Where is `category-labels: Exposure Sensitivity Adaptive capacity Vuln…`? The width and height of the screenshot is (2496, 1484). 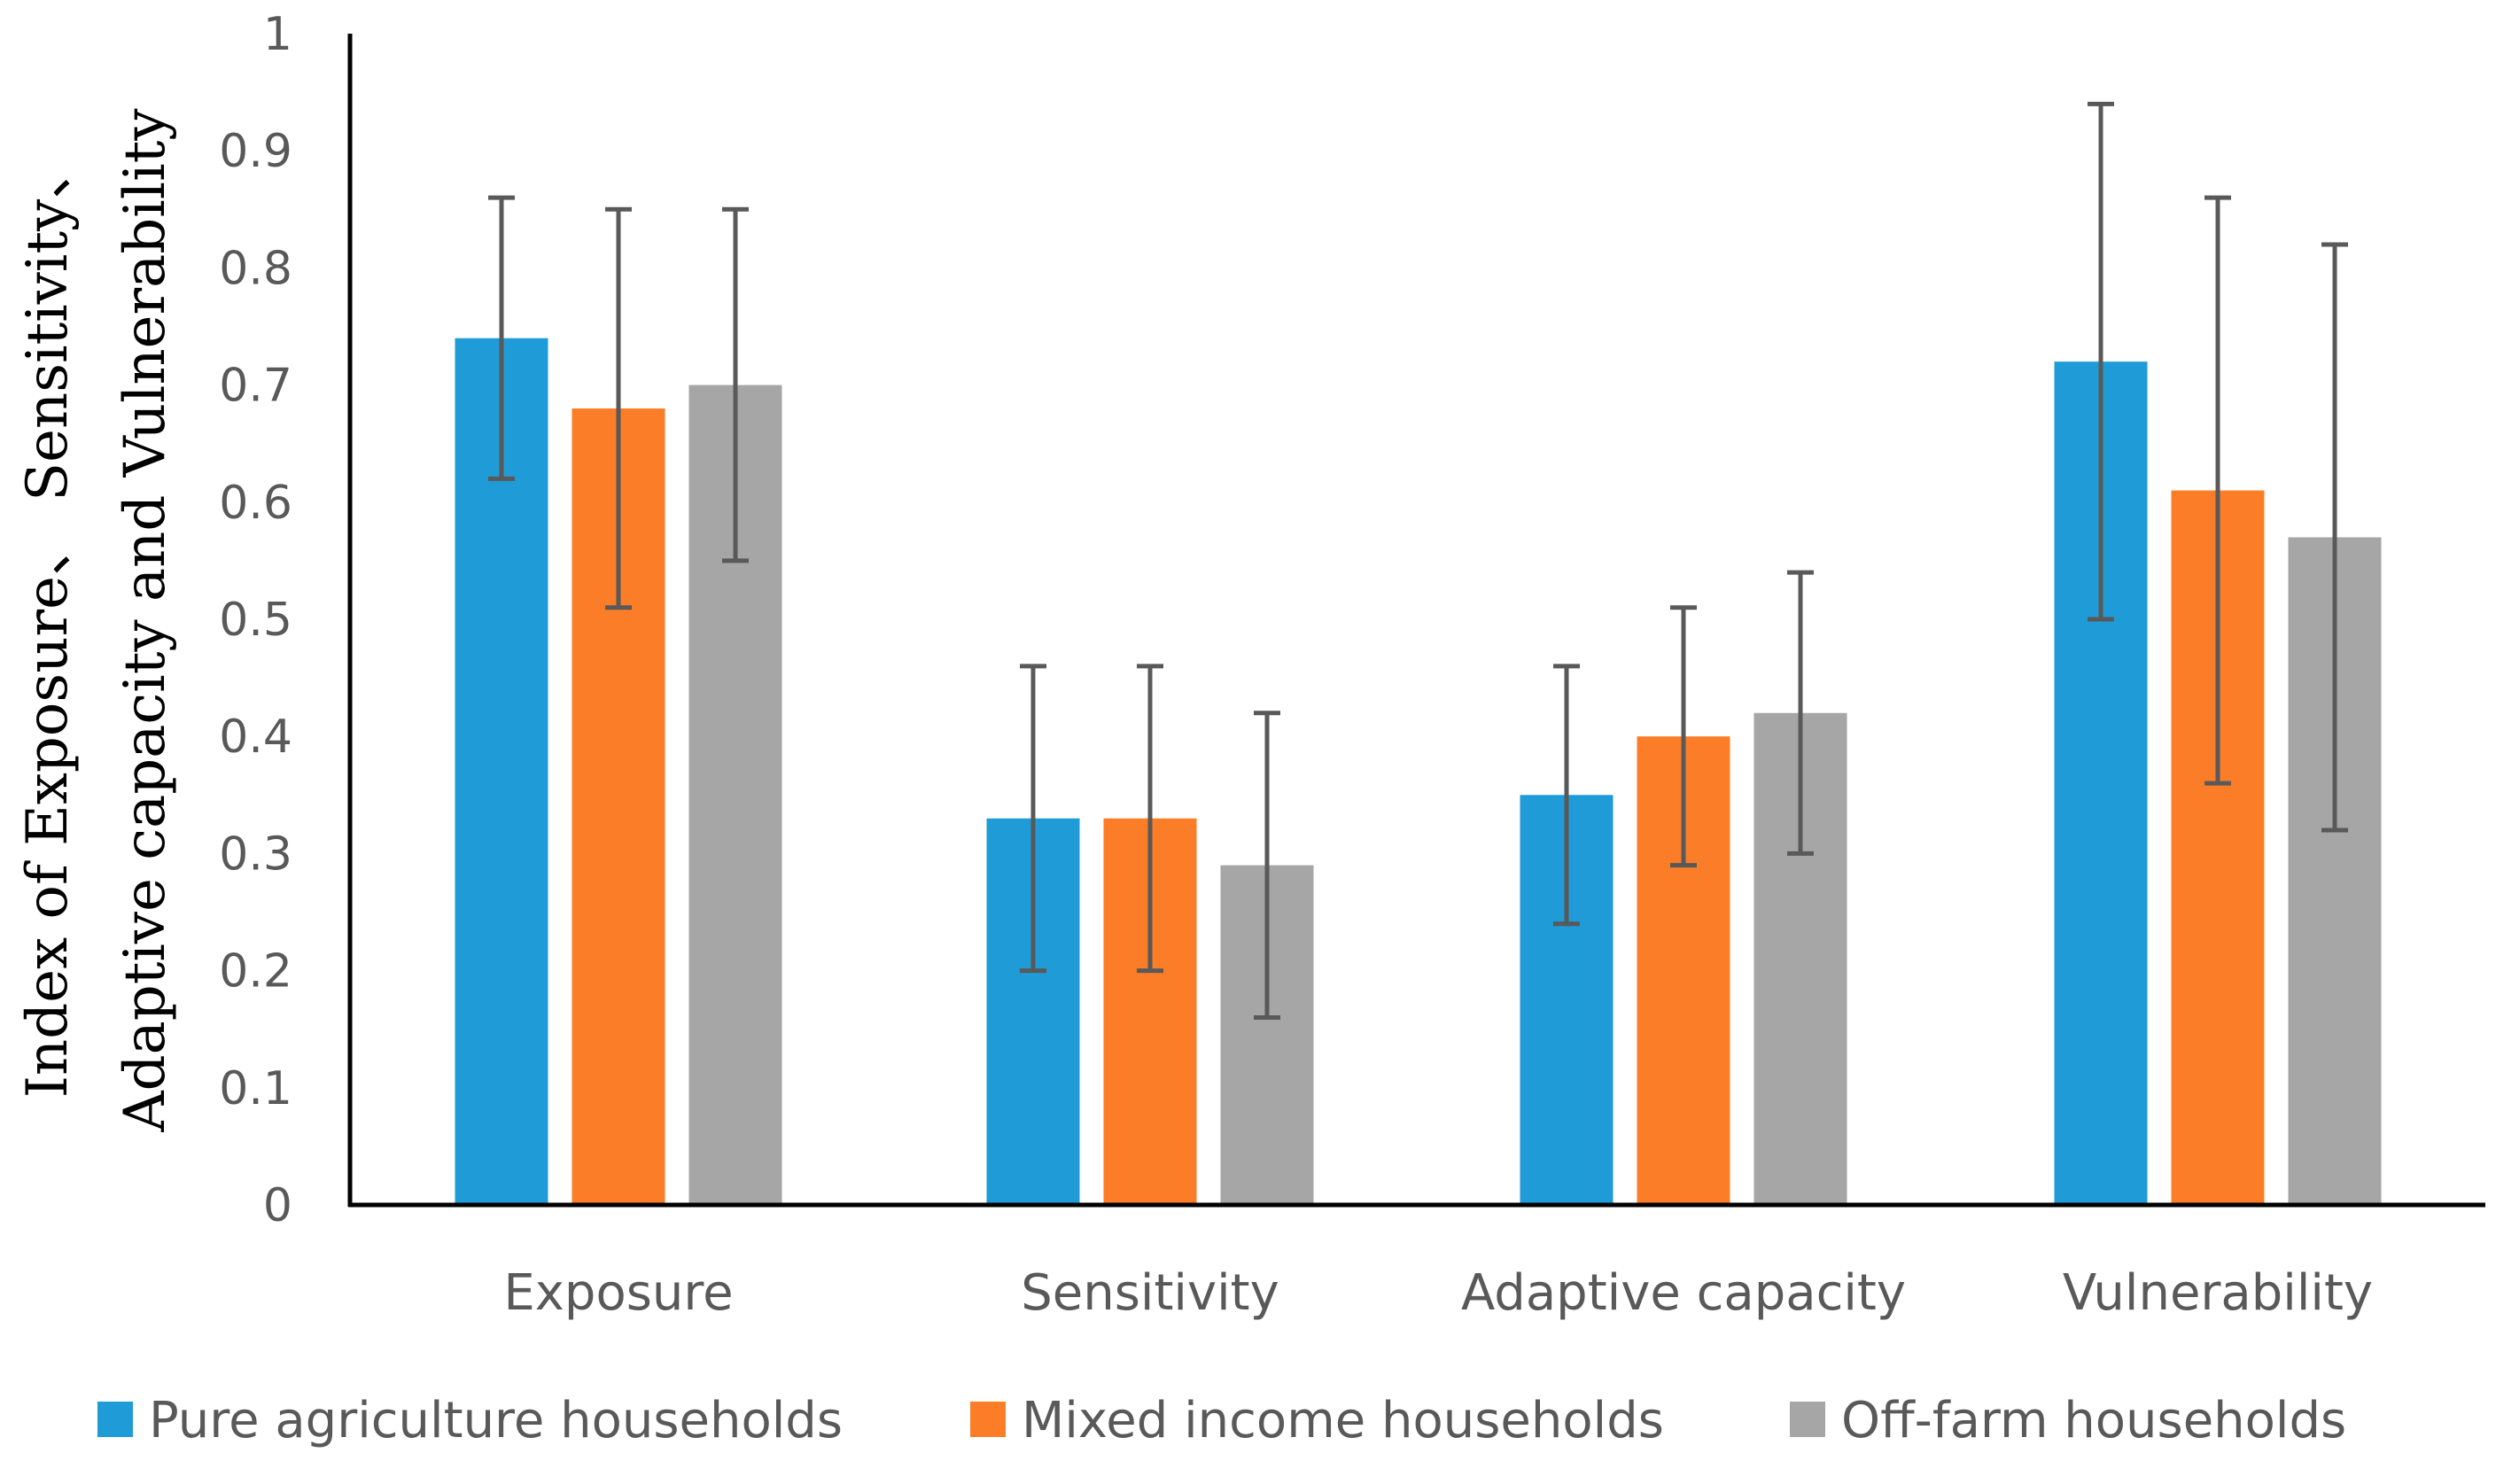
category-labels: Exposure Sensitivity Adaptive capacity Vuln… is located at coordinates (1438, 1293).